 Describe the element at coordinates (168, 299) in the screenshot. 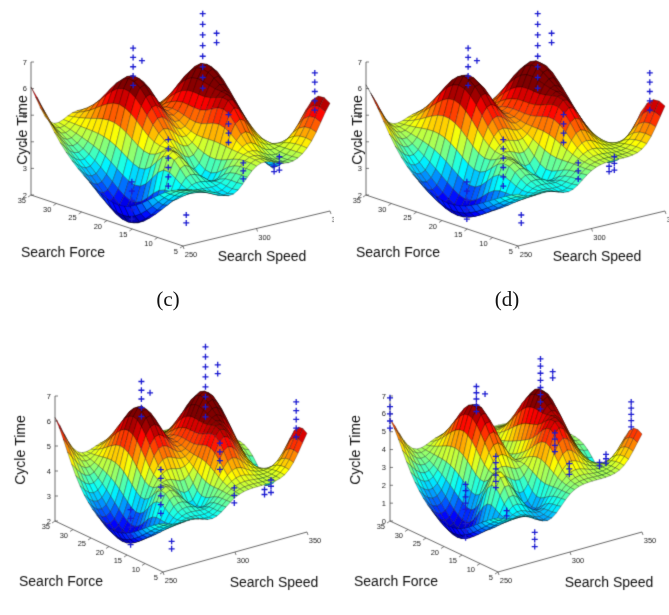

I see `subplot-caption-c: (c)` at that location.